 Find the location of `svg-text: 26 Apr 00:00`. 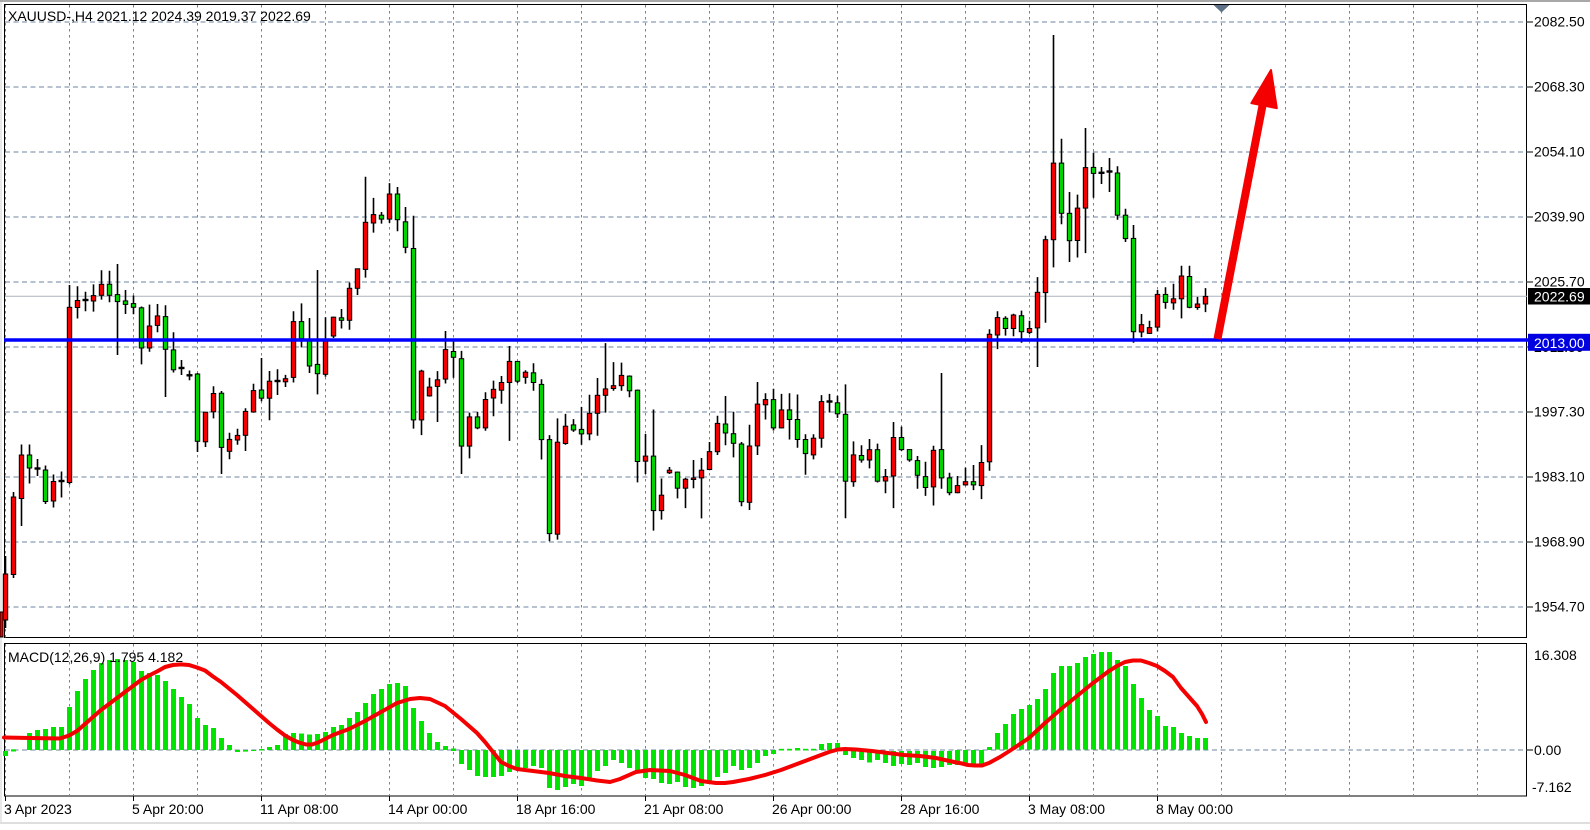

svg-text: 26 Apr 00:00 is located at coordinates (812, 809).